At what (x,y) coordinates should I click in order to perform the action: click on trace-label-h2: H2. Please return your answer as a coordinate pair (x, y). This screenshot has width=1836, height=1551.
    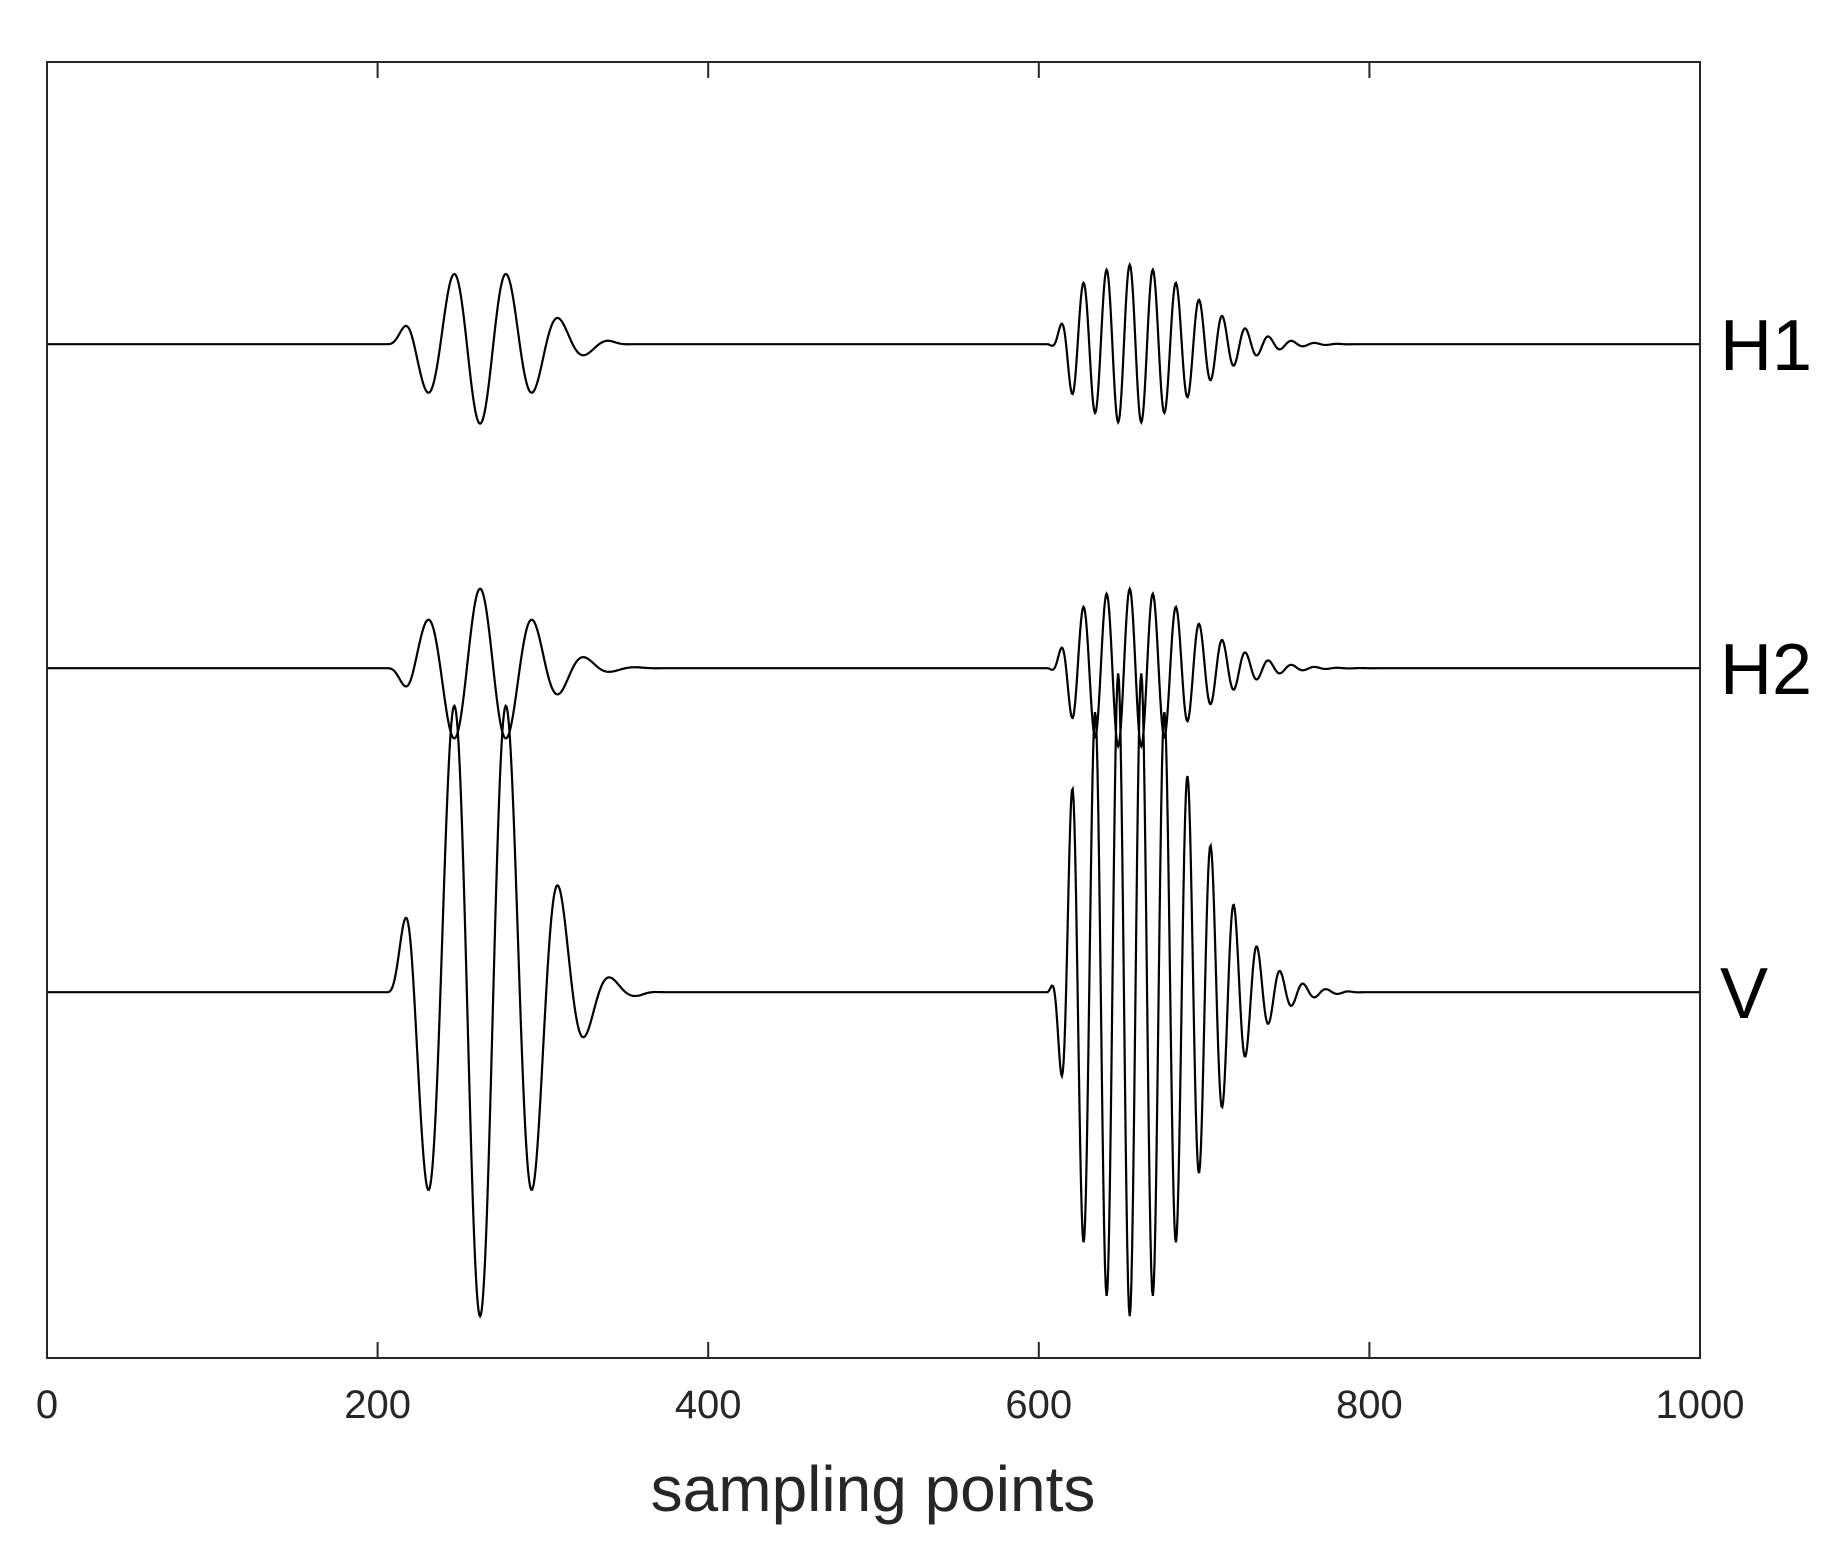
    Looking at the image, I should click on (1766, 670).